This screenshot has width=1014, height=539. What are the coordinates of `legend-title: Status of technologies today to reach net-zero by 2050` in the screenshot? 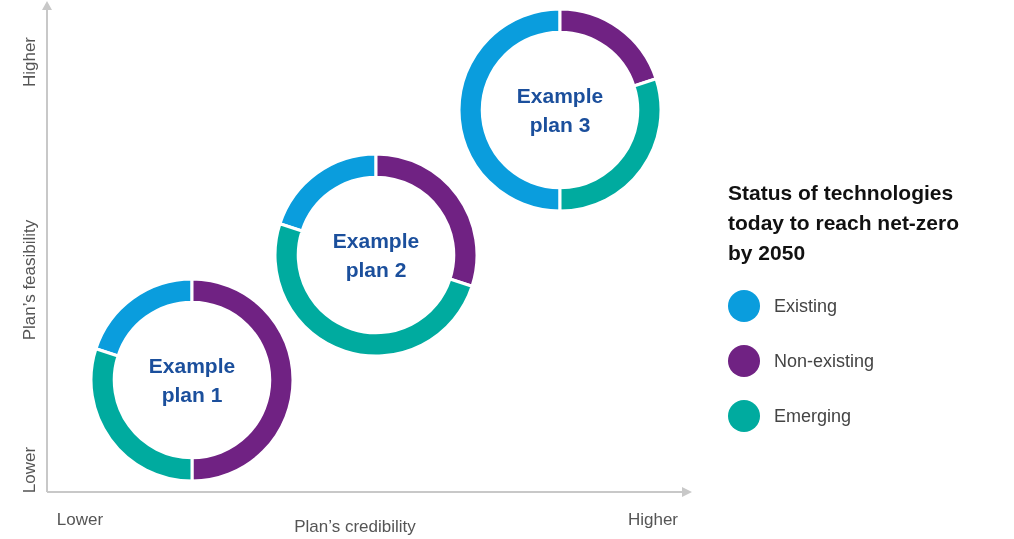 It's located at (844, 223).